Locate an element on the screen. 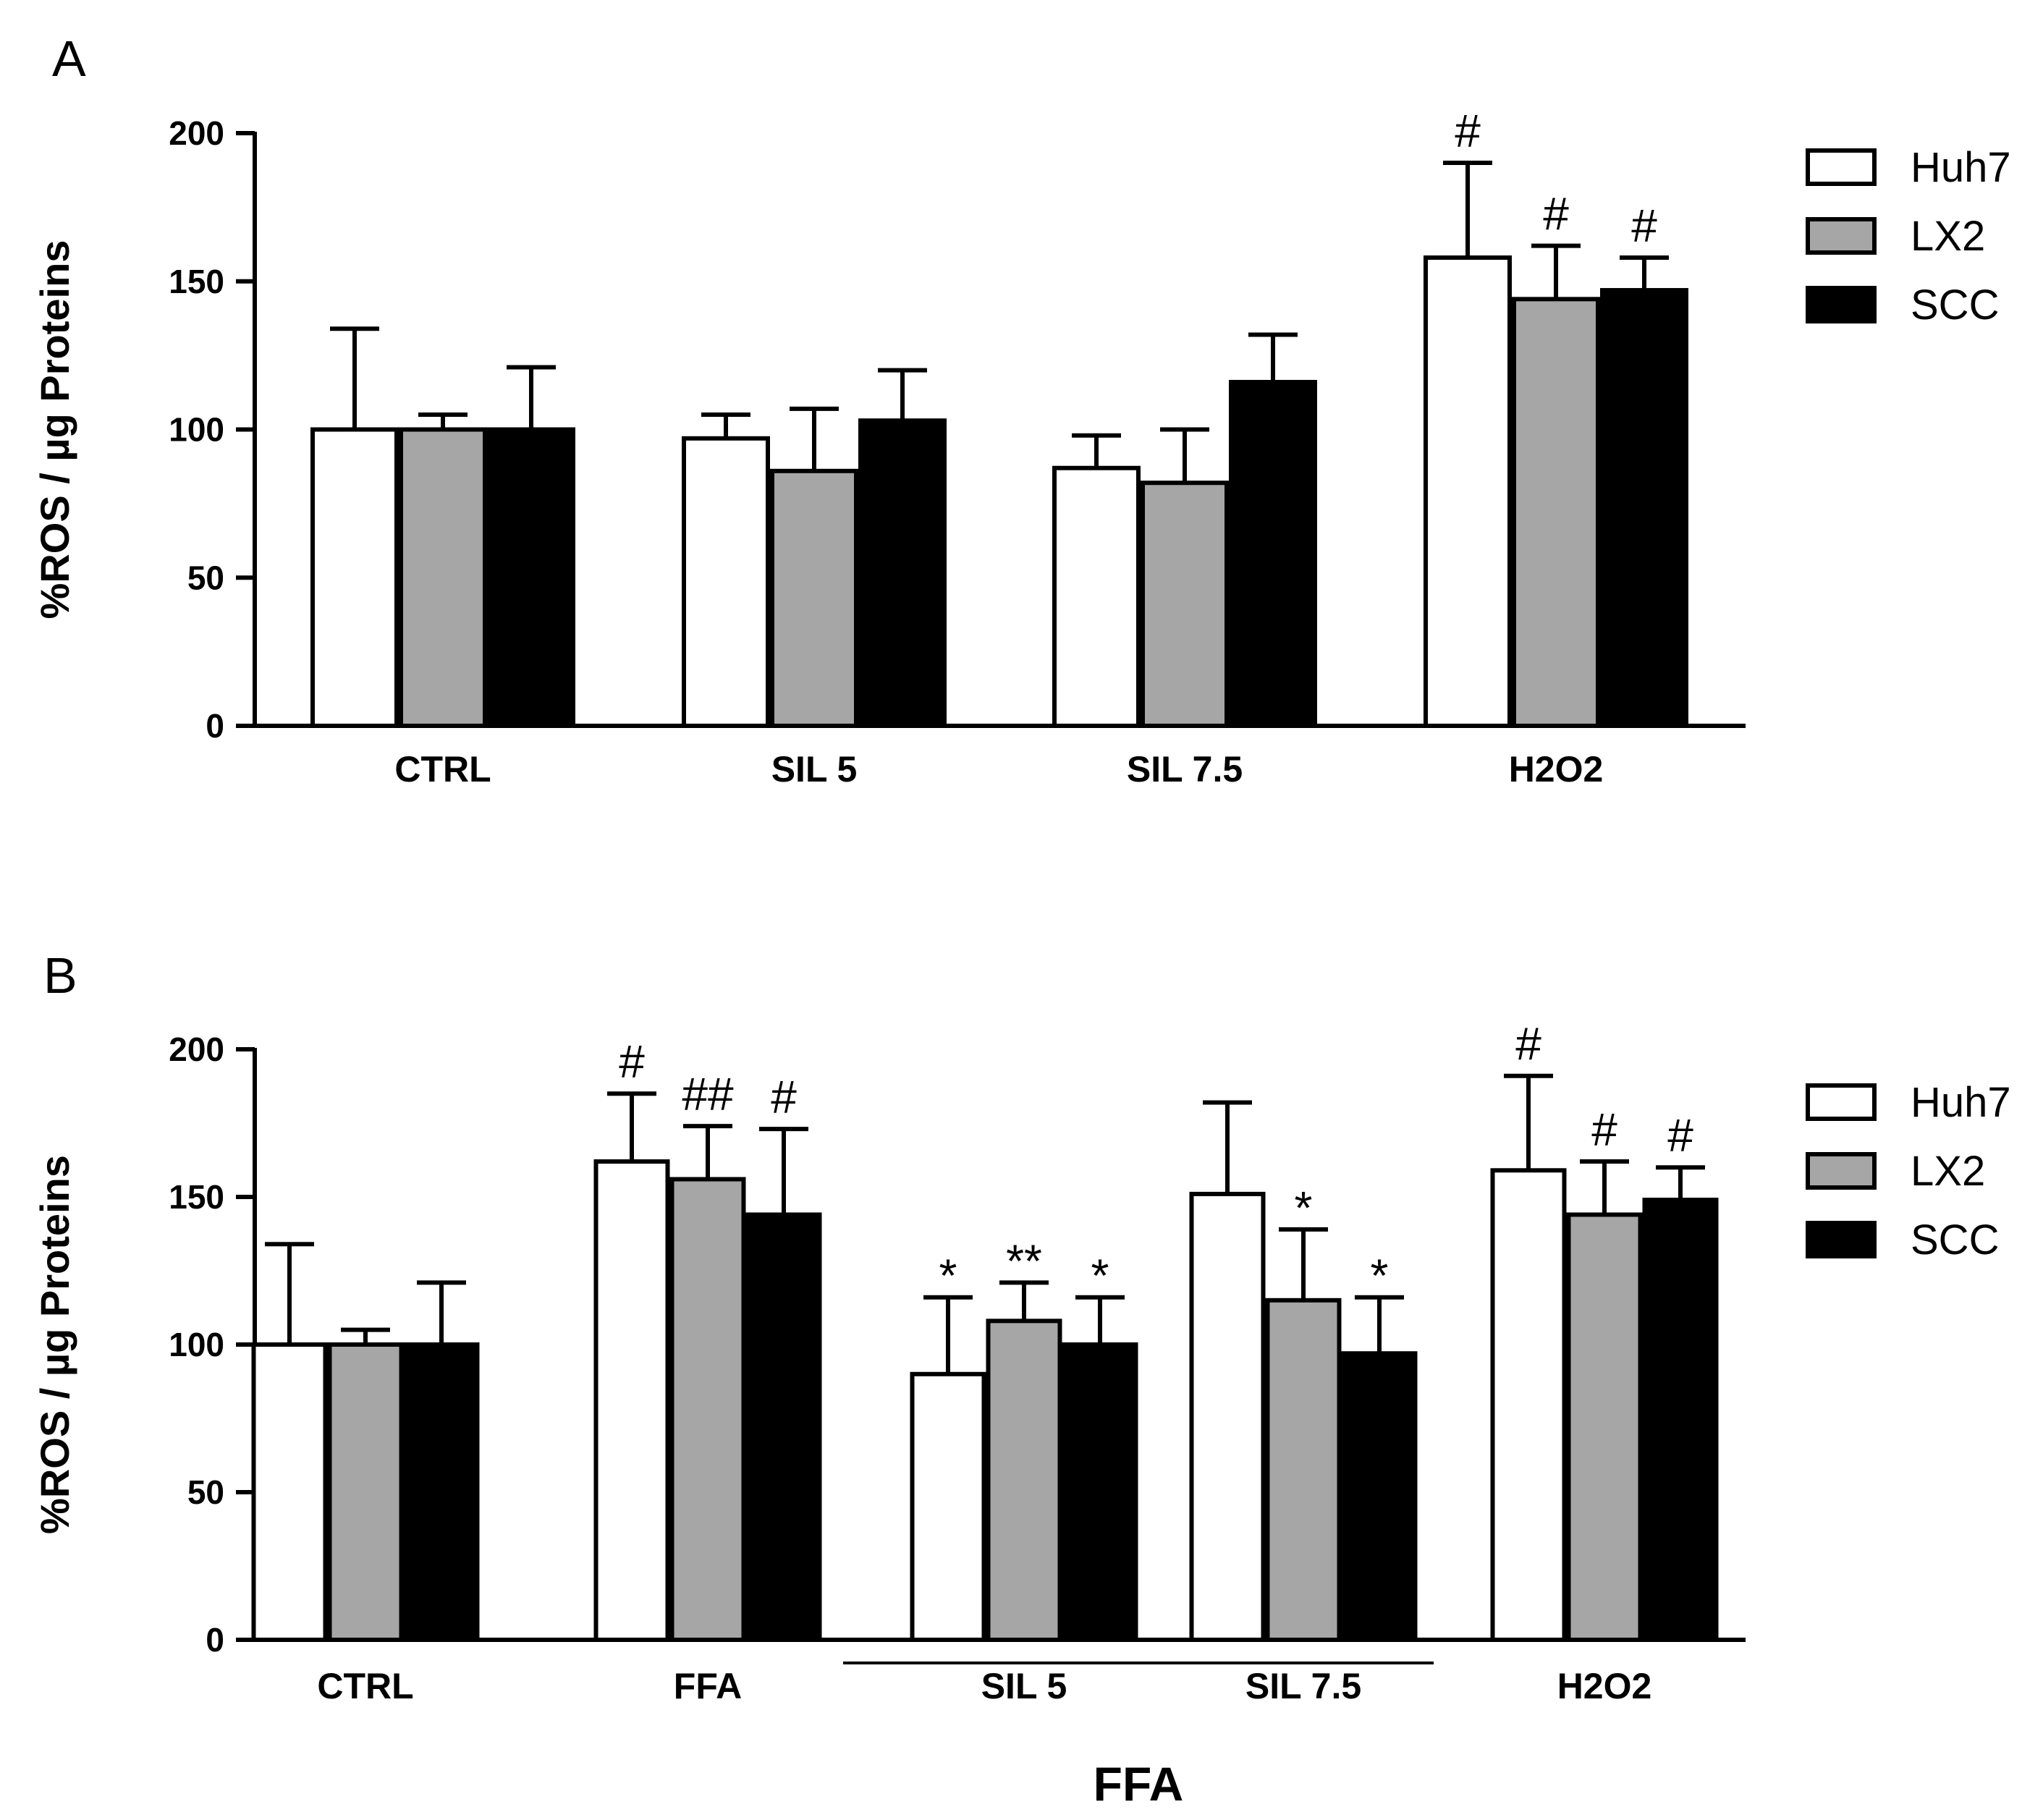 This screenshot has height=1820, width=2043. ffa-bracket-label: FFA is located at coordinates (1139, 1784).